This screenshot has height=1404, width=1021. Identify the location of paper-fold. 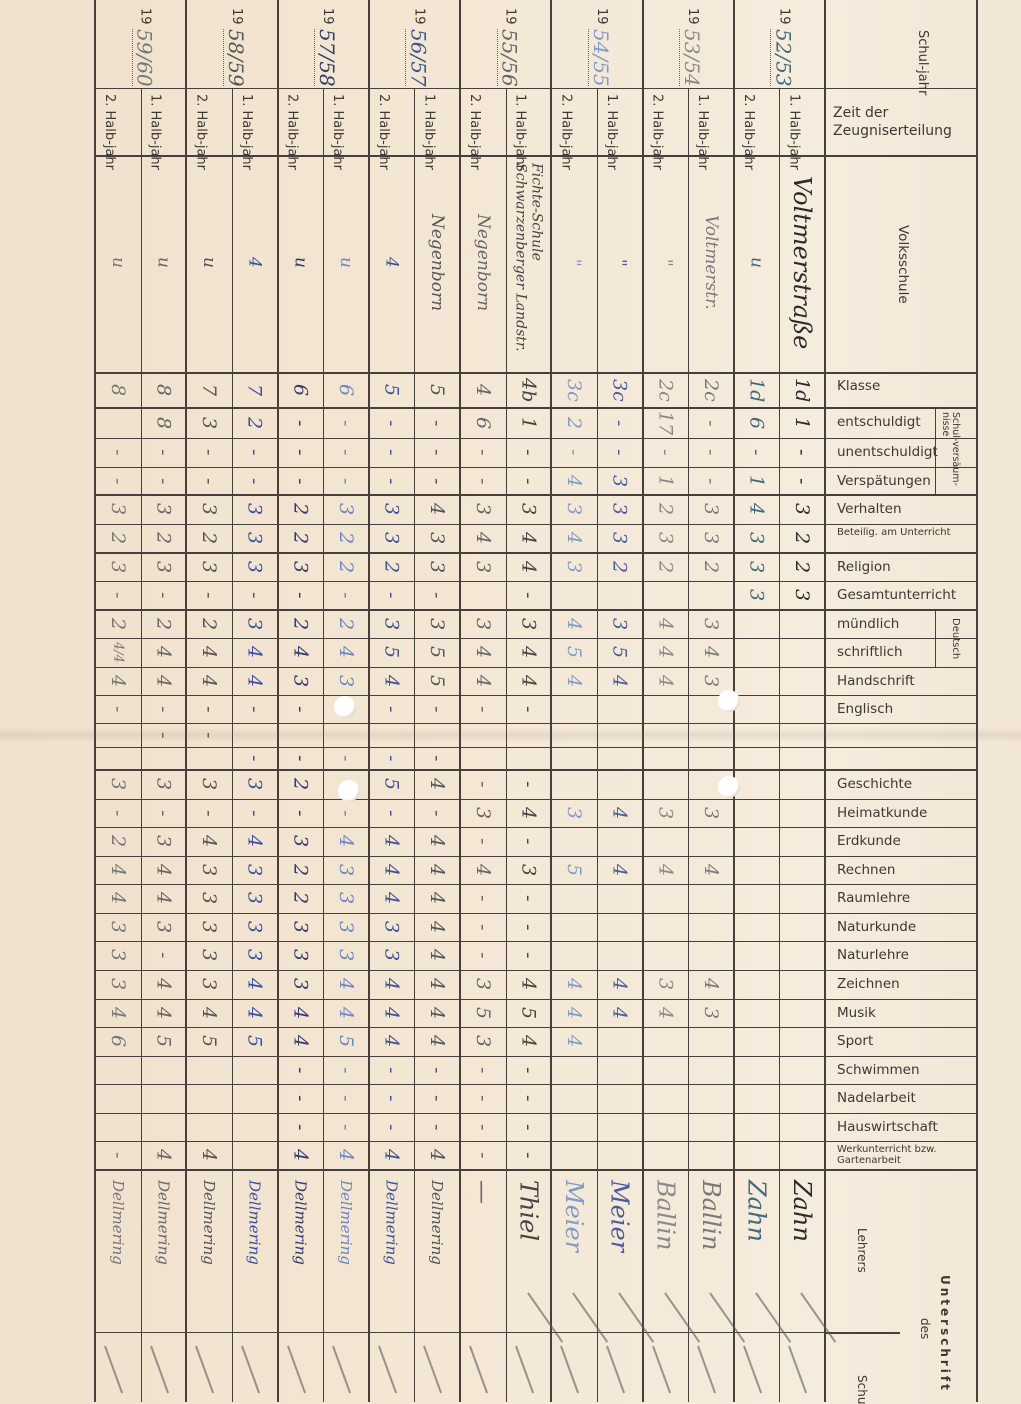
(510, 735).